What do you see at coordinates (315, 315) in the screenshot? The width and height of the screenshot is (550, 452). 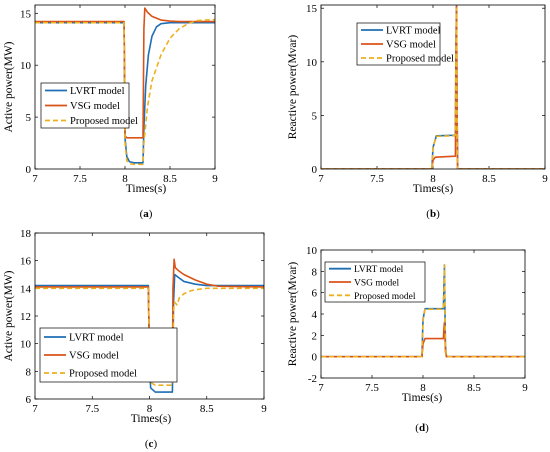 I see `y-tick-label: 4` at bounding box center [315, 315].